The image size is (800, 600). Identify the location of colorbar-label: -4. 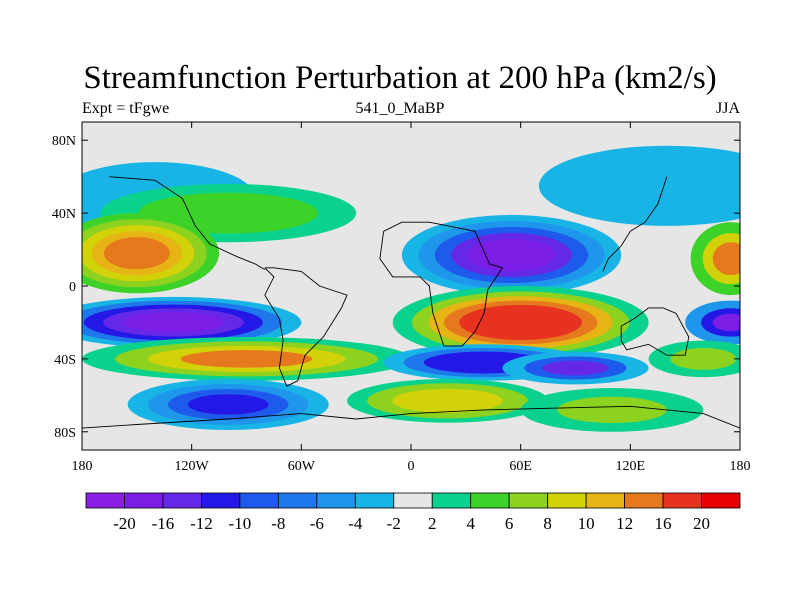
(355, 523).